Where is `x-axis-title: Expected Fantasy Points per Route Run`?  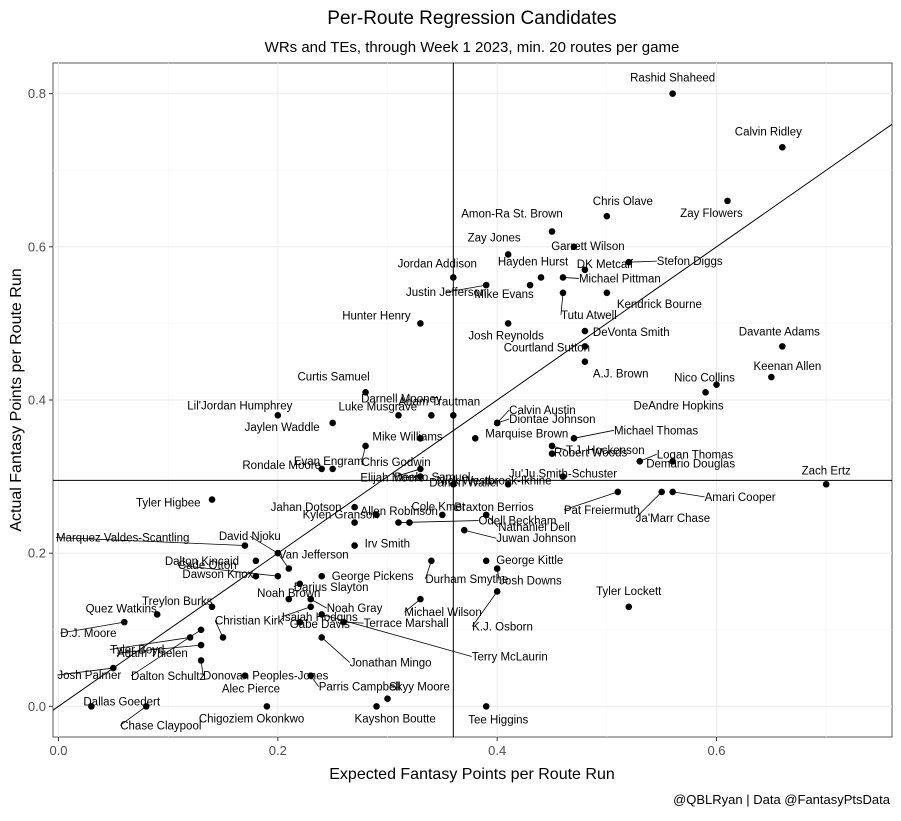
x-axis-title: Expected Fantasy Points per Route Run is located at coordinates (472, 774).